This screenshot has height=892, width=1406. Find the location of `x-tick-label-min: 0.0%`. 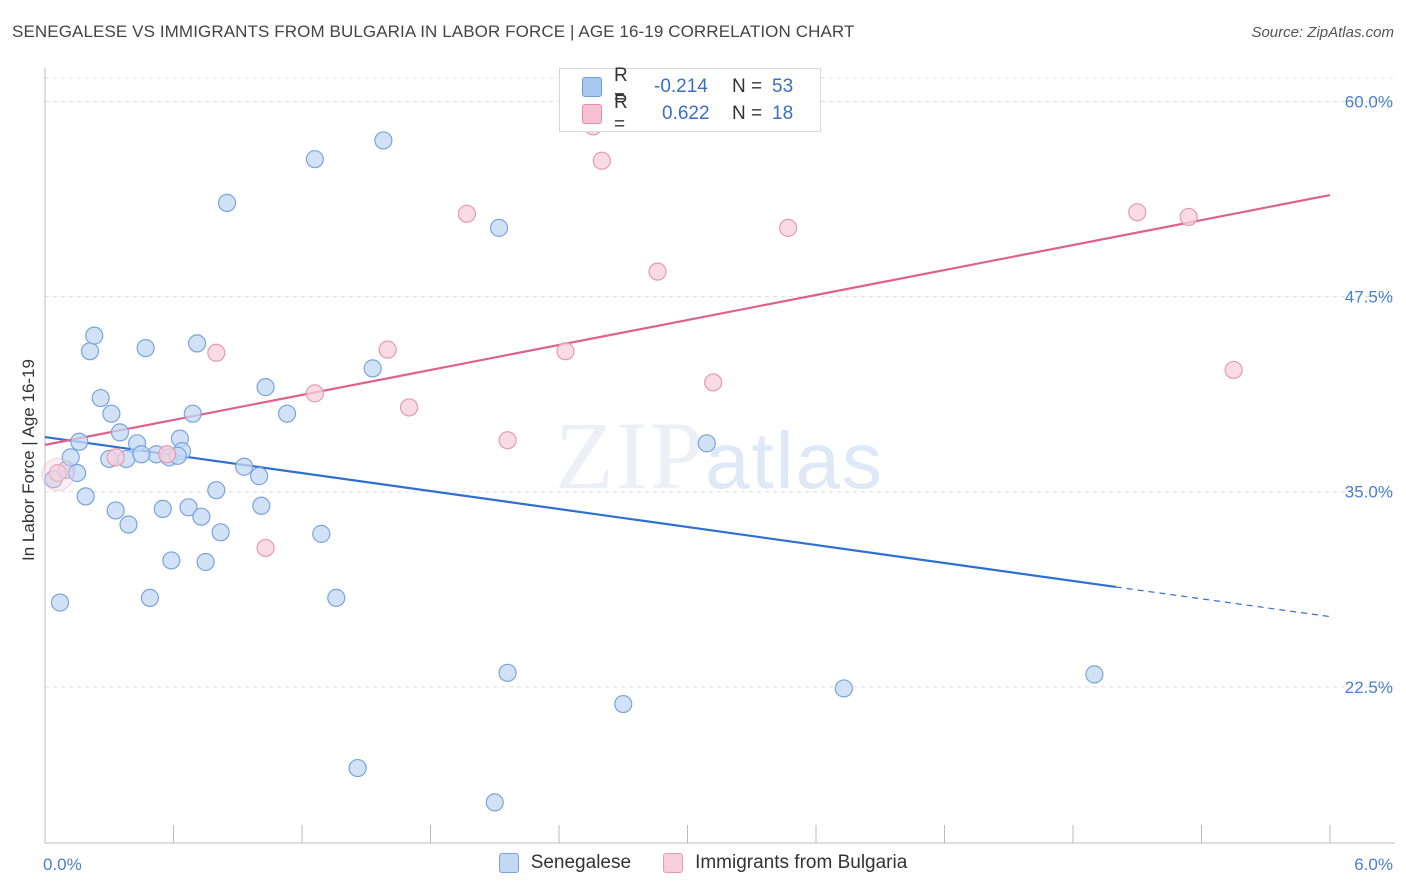

x-tick-label-min: 0.0% is located at coordinates (62, 864).